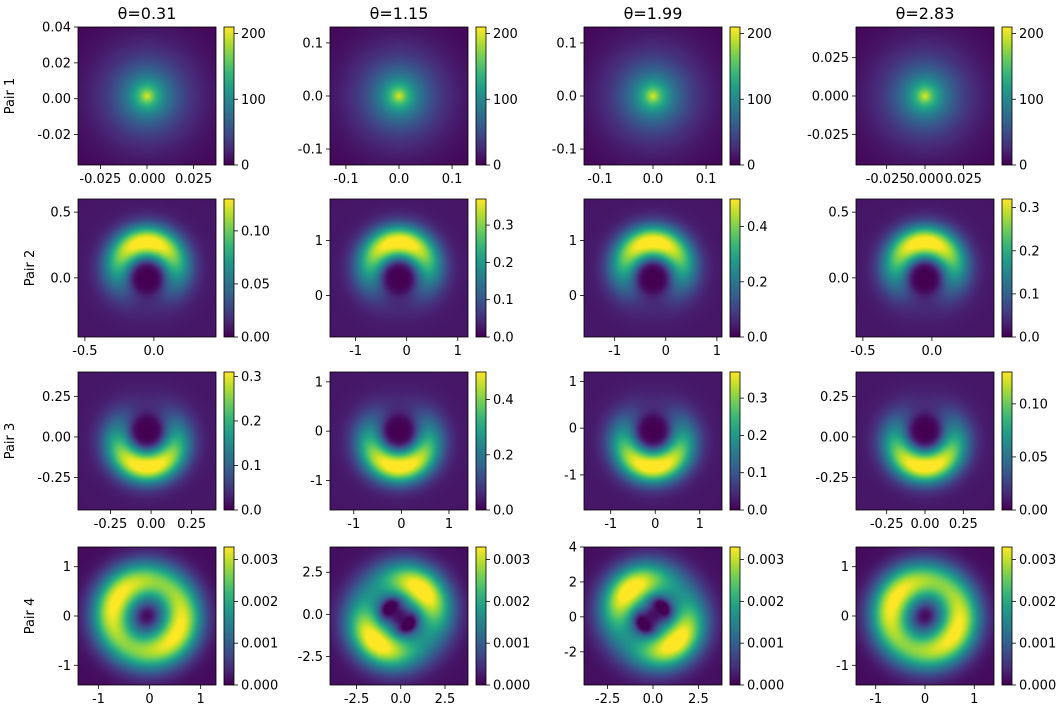  Describe the element at coordinates (573, 582) in the screenshot. I see `y-tick-label: 2` at that location.